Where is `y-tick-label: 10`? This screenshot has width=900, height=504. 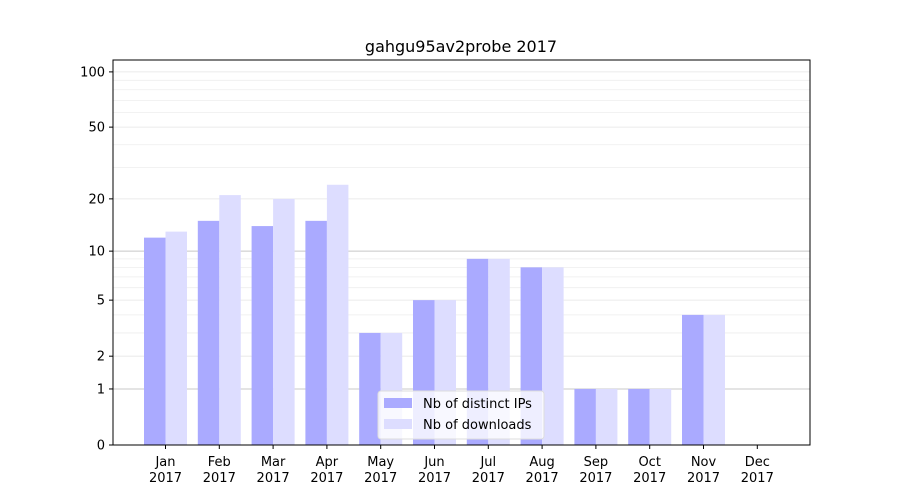
y-tick-label: 10 is located at coordinates (96, 252).